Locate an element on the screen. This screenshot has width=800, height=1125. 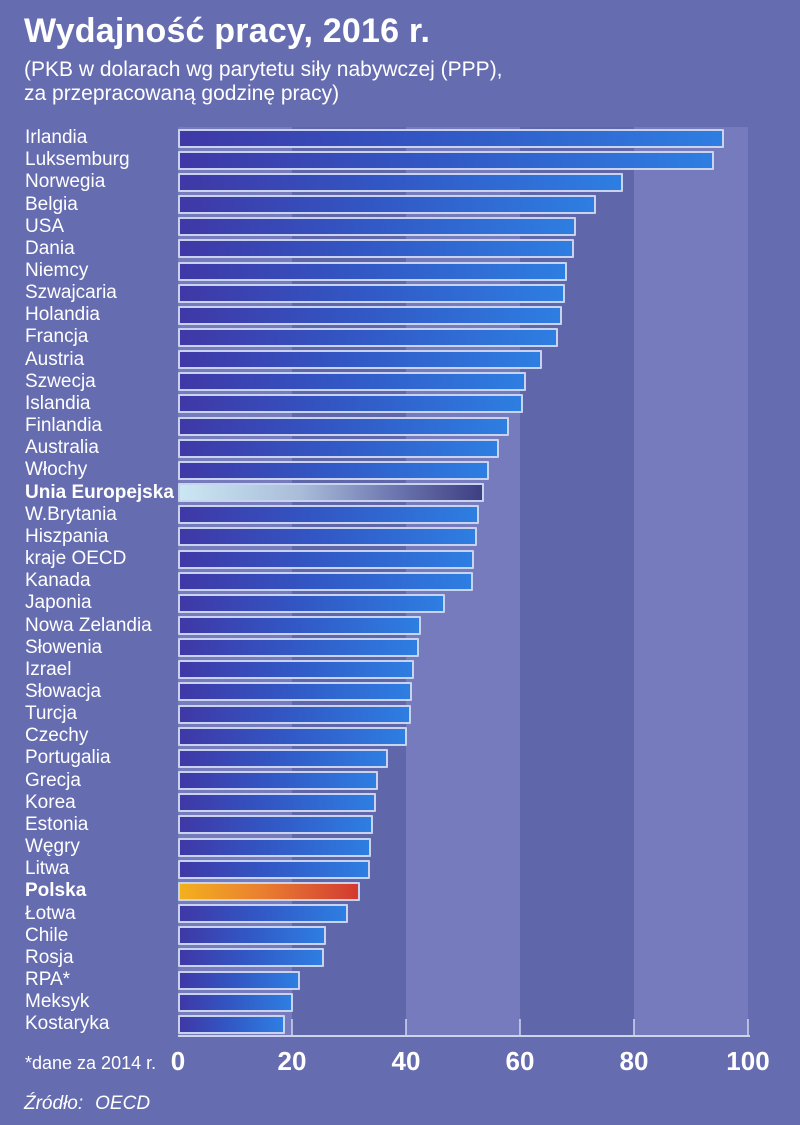
bar-row: Chile is located at coordinates (386, 936).